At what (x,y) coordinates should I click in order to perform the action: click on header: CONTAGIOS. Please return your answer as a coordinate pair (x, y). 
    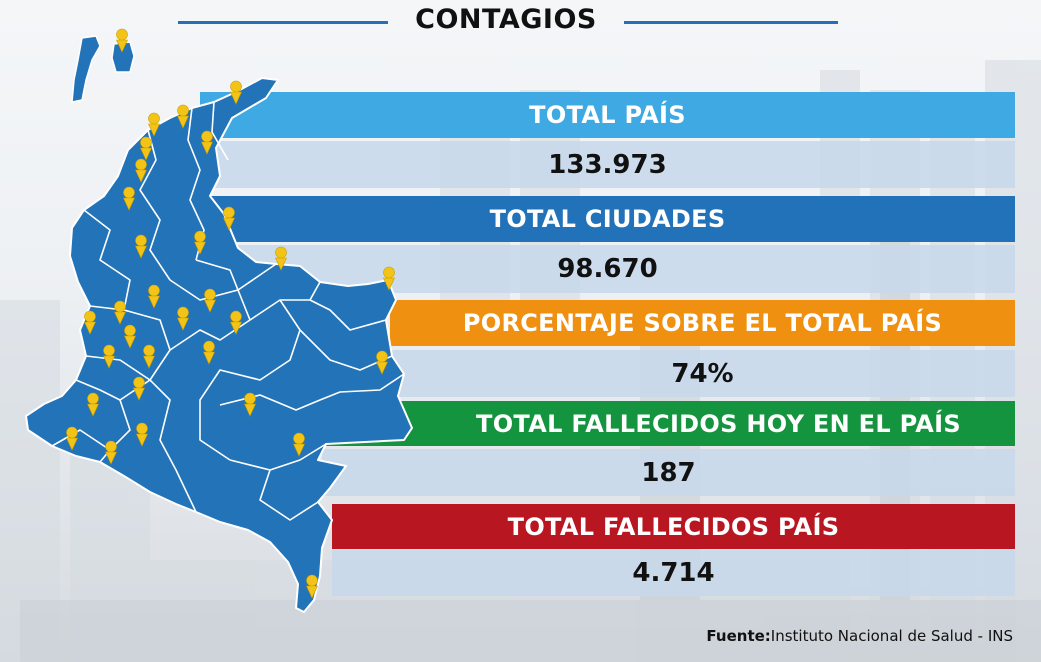
    Looking at the image, I should click on (520, 22).